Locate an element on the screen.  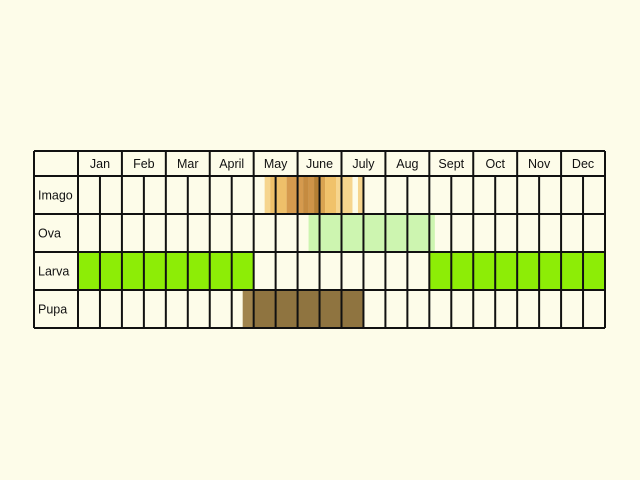
month-label: Jan is located at coordinates (100, 164).